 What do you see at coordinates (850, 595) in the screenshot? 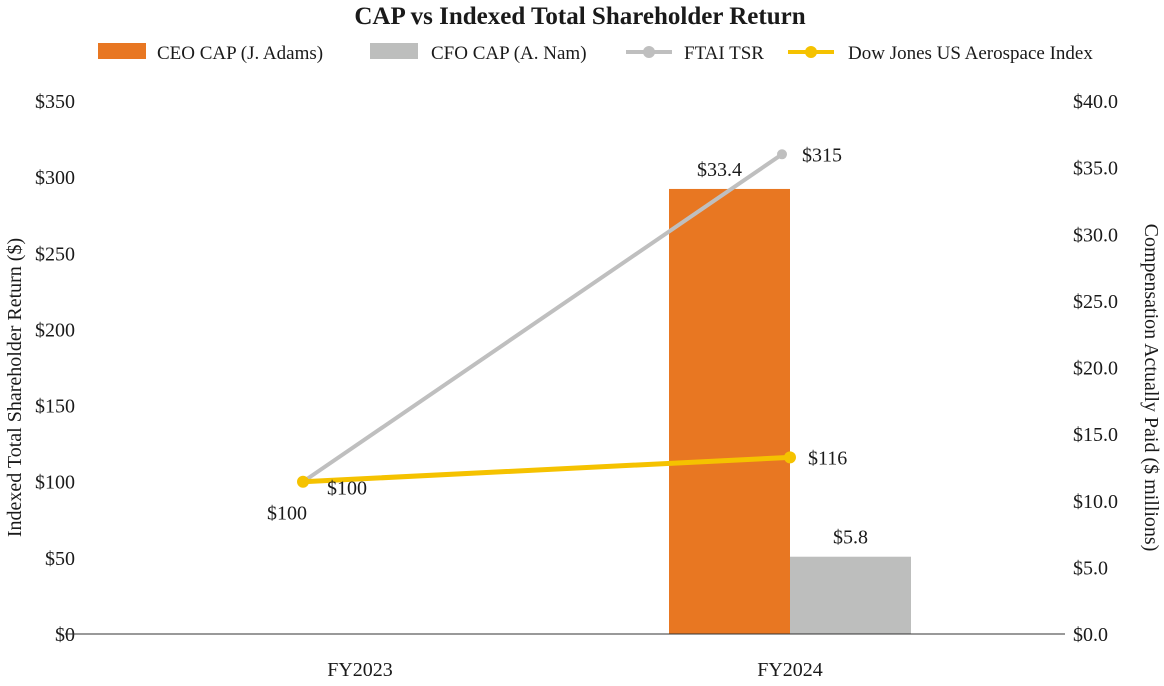
I see `bar-cfo-cap` at bounding box center [850, 595].